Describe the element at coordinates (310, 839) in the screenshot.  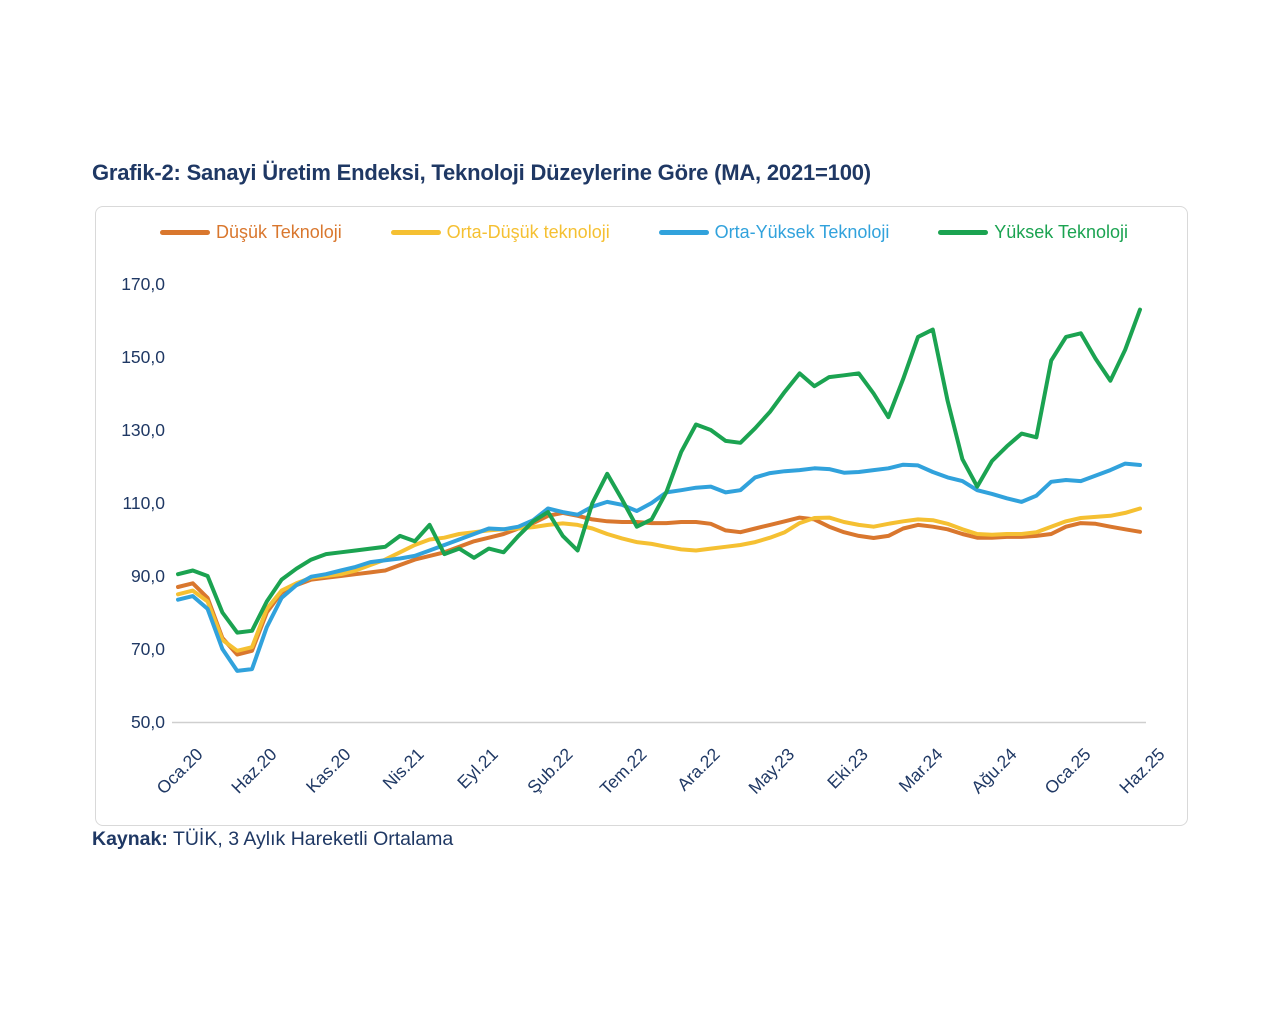
I see `source-text: TÜİK, 3 Aylık Hareketli Ortalama` at that location.